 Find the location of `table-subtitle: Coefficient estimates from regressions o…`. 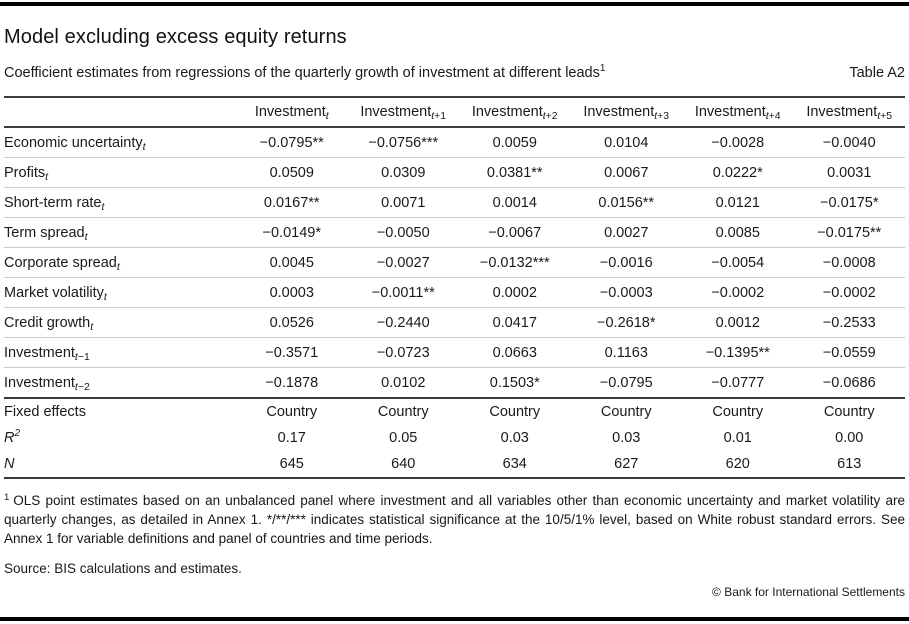

table-subtitle: Coefficient estimates from regressions o… is located at coordinates (304, 73).